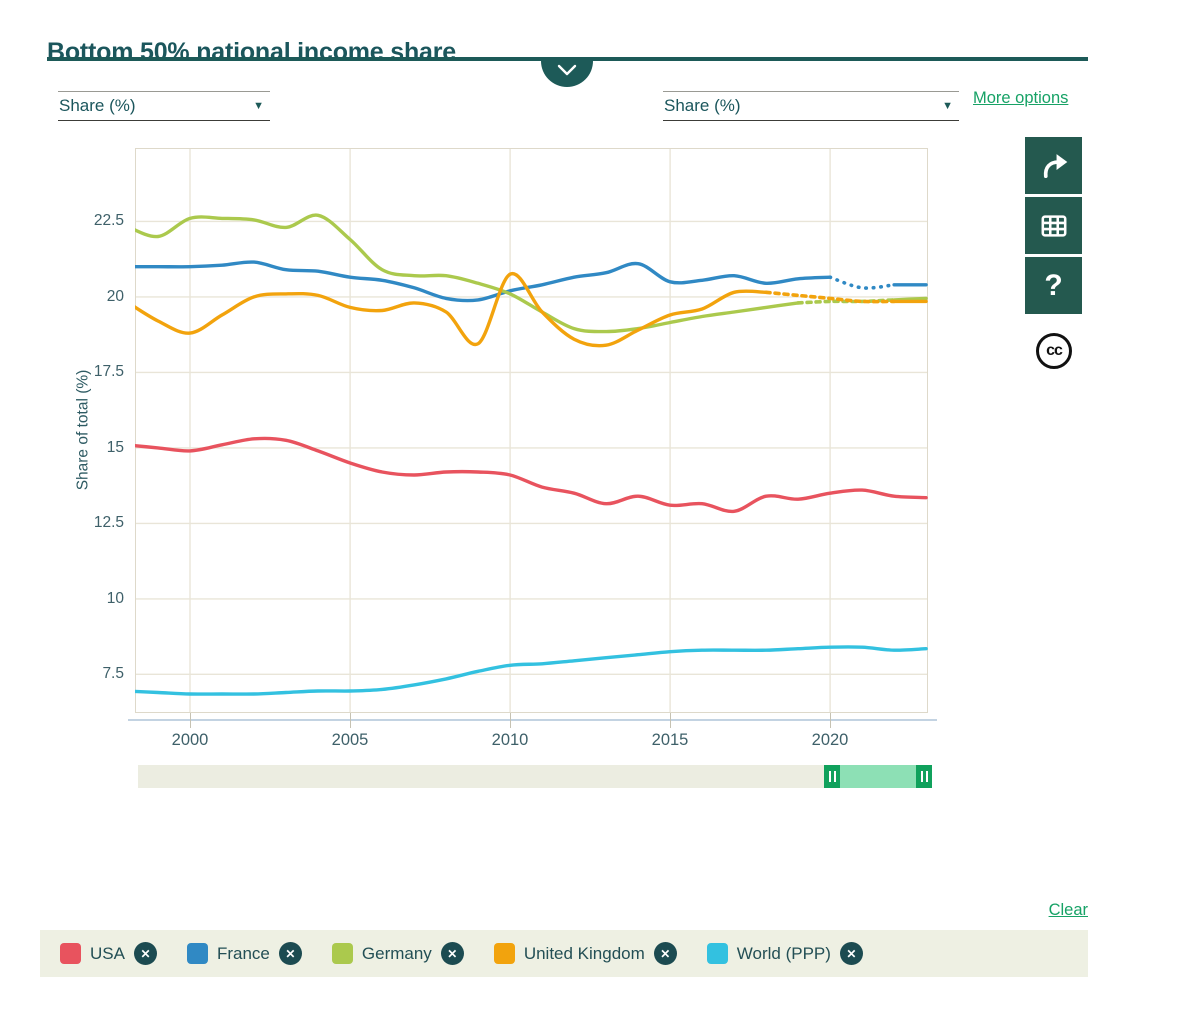  What do you see at coordinates (164, 106) in the screenshot?
I see `unit-dropdown-left: Share (%) ▼` at bounding box center [164, 106].